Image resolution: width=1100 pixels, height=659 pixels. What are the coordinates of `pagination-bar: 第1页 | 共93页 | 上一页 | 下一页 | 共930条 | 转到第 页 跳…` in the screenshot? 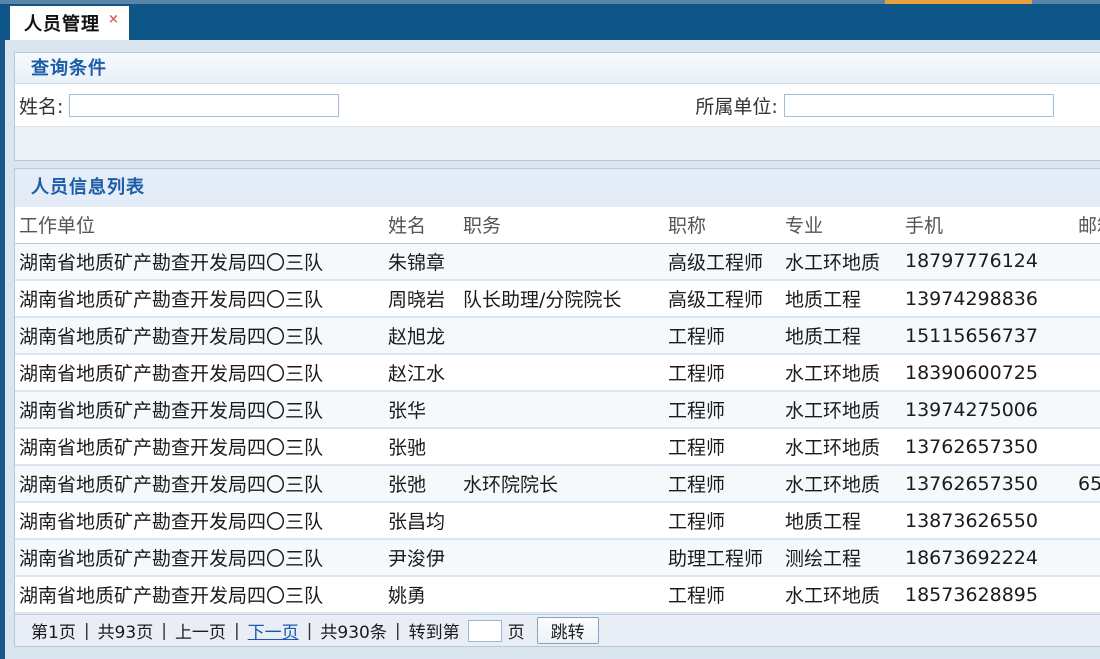 It's located at (557, 630).